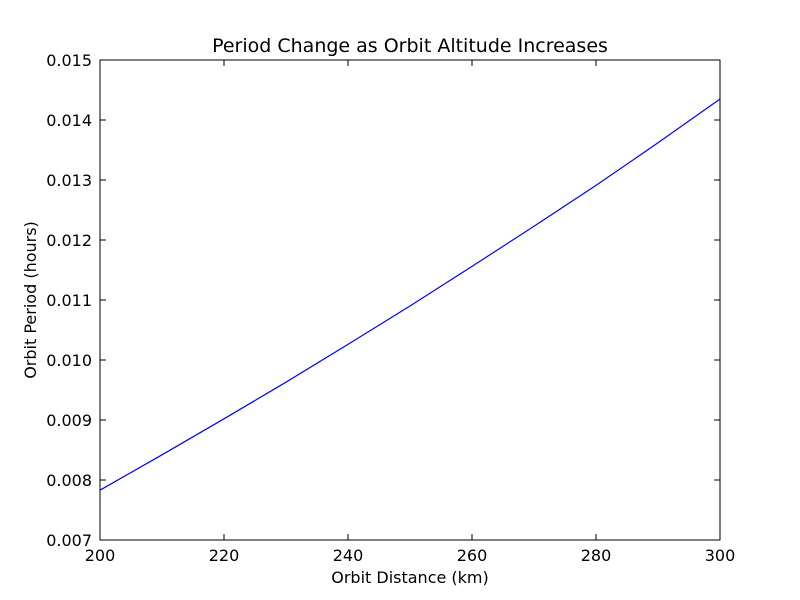 This screenshot has height=600, width=800. What do you see at coordinates (410, 555) in the screenshot?
I see `x-tick-labels: 200 220 240 260 280 300` at bounding box center [410, 555].